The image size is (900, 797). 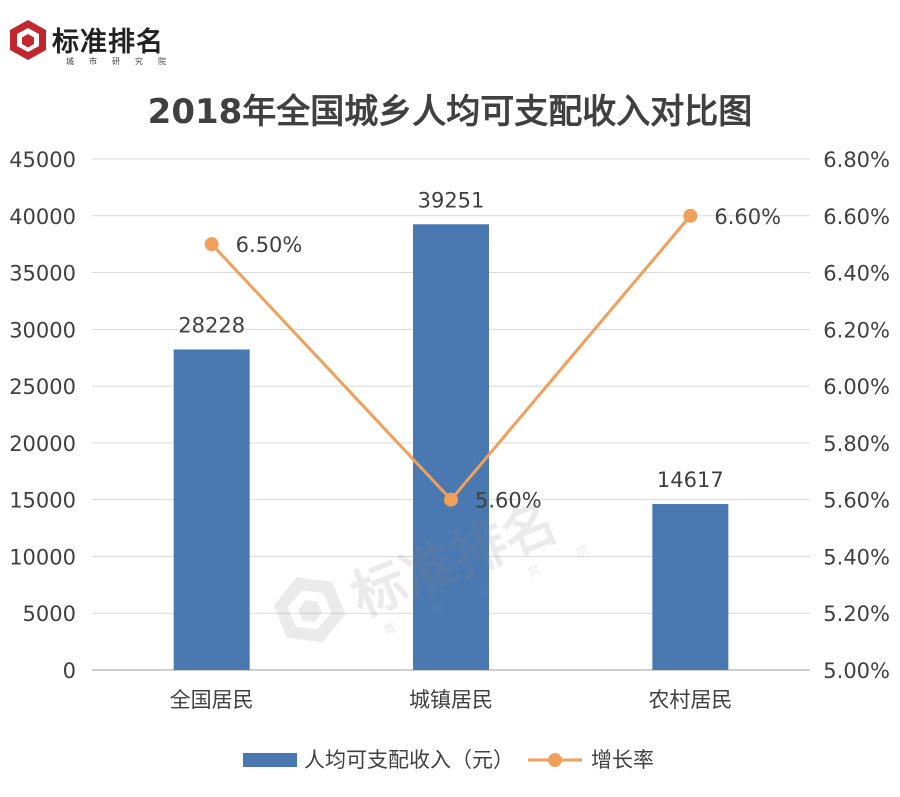 What do you see at coordinates (856, 444) in the screenshot?
I see `y2-tick-label: 5.80%` at bounding box center [856, 444].